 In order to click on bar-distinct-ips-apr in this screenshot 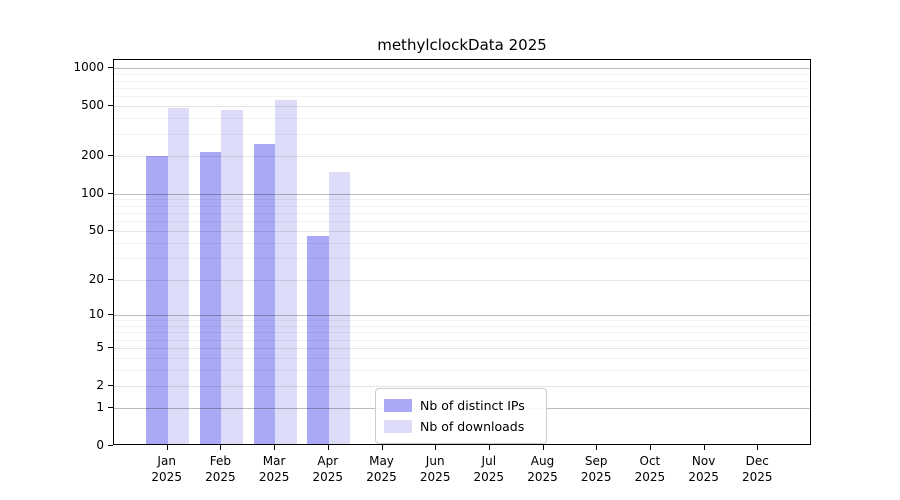, I will do `click(318, 339)`.